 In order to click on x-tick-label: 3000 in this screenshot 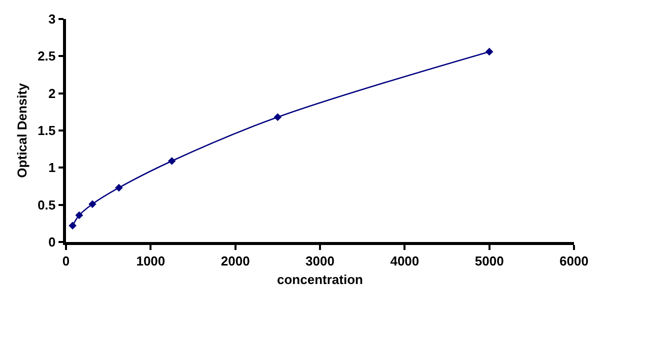, I will do `click(320, 260)`.